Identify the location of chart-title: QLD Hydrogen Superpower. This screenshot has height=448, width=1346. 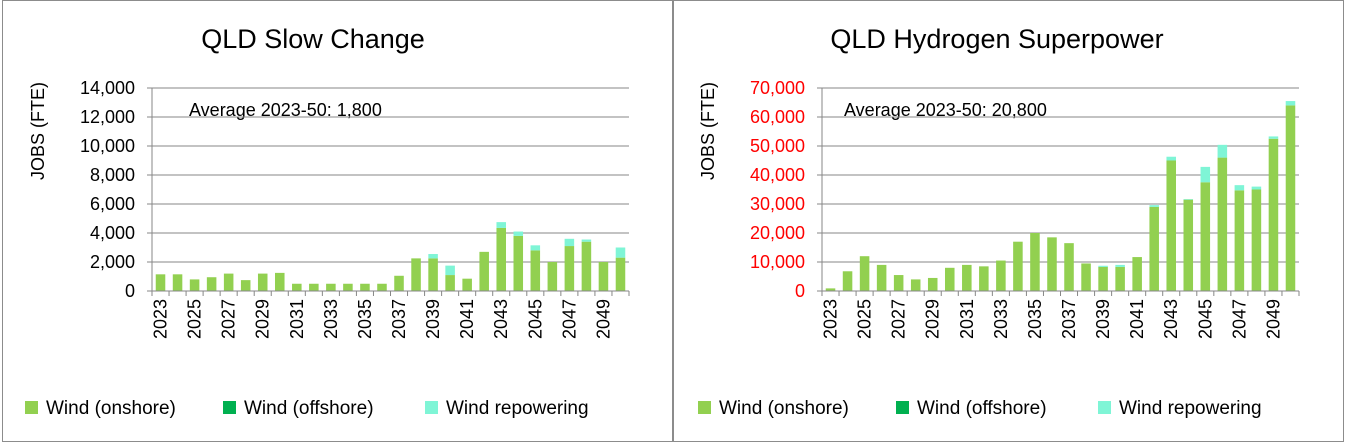
(996, 39).